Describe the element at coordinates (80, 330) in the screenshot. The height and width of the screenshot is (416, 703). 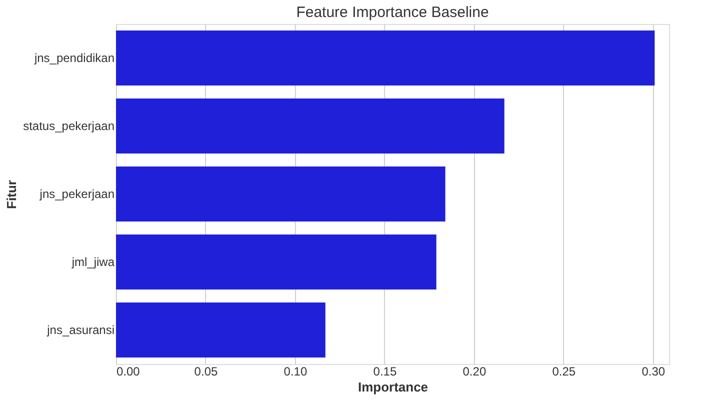
I see `y-tick-label: jns_asuransi` at that location.